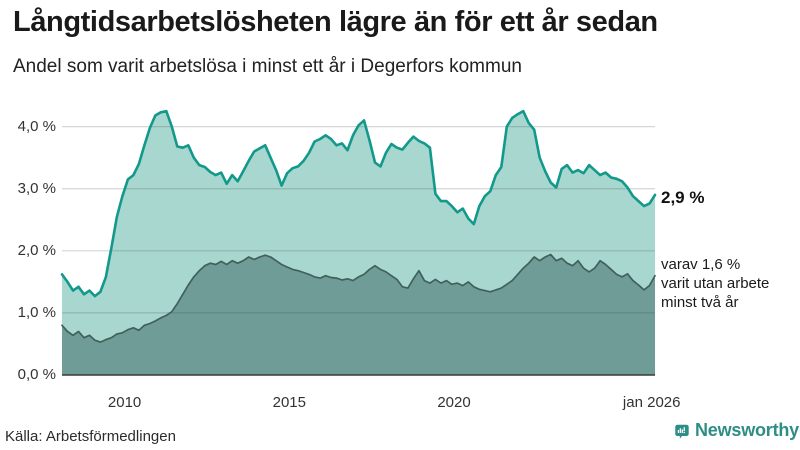 This screenshot has height=450, width=800. What do you see at coordinates (36, 374) in the screenshot?
I see `y-axis-label: 0,0 %` at bounding box center [36, 374].